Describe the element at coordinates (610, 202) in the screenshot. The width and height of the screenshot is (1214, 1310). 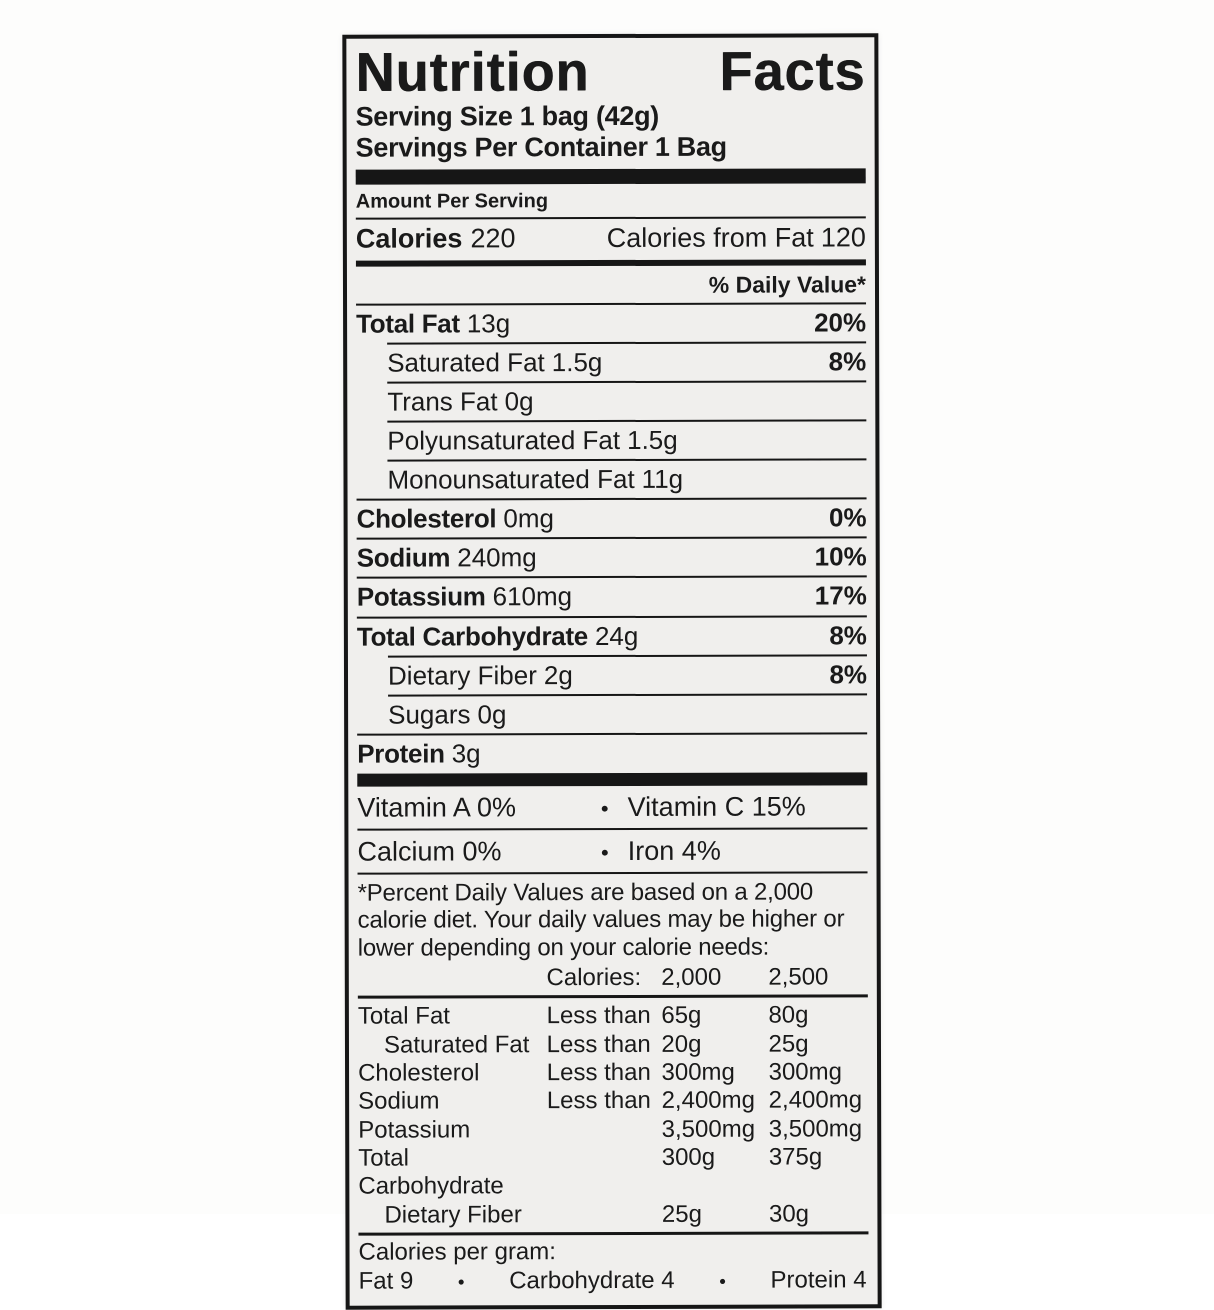
I see `amount-per-serving-heading: Amount Per Serving` at that location.